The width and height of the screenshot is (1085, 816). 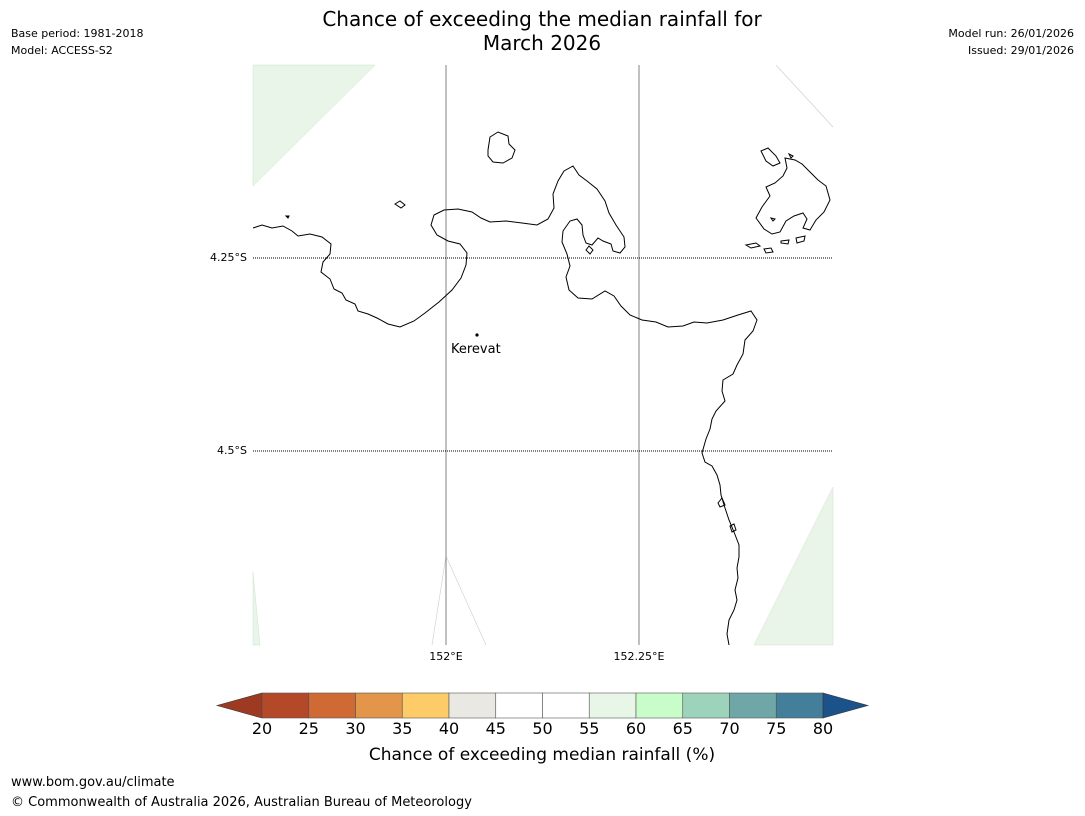 What do you see at coordinates (446, 656) in the screenshot?
I see `lon-label-152: 152°E` at bounding box center [446, 656].